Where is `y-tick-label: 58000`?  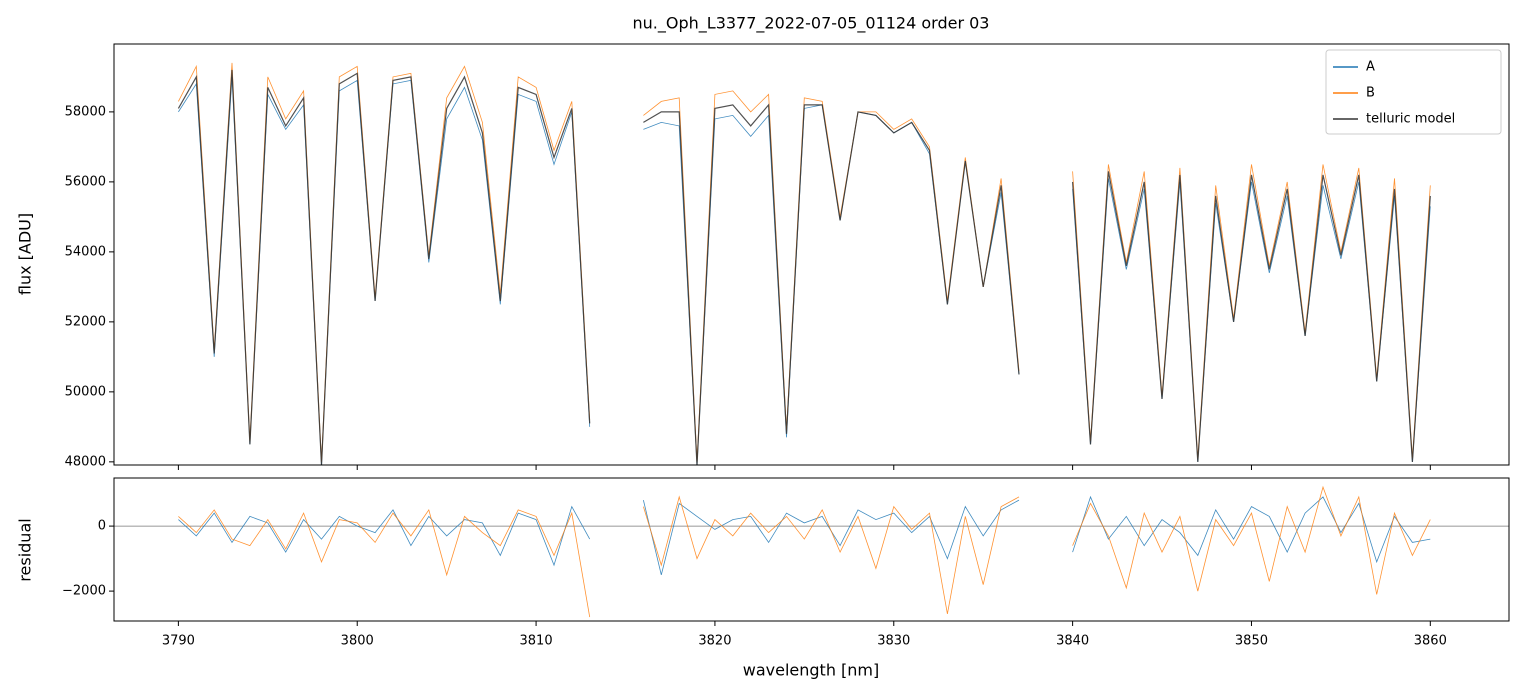
y-tick-label: 58000 is located at coordinates (85, 111).